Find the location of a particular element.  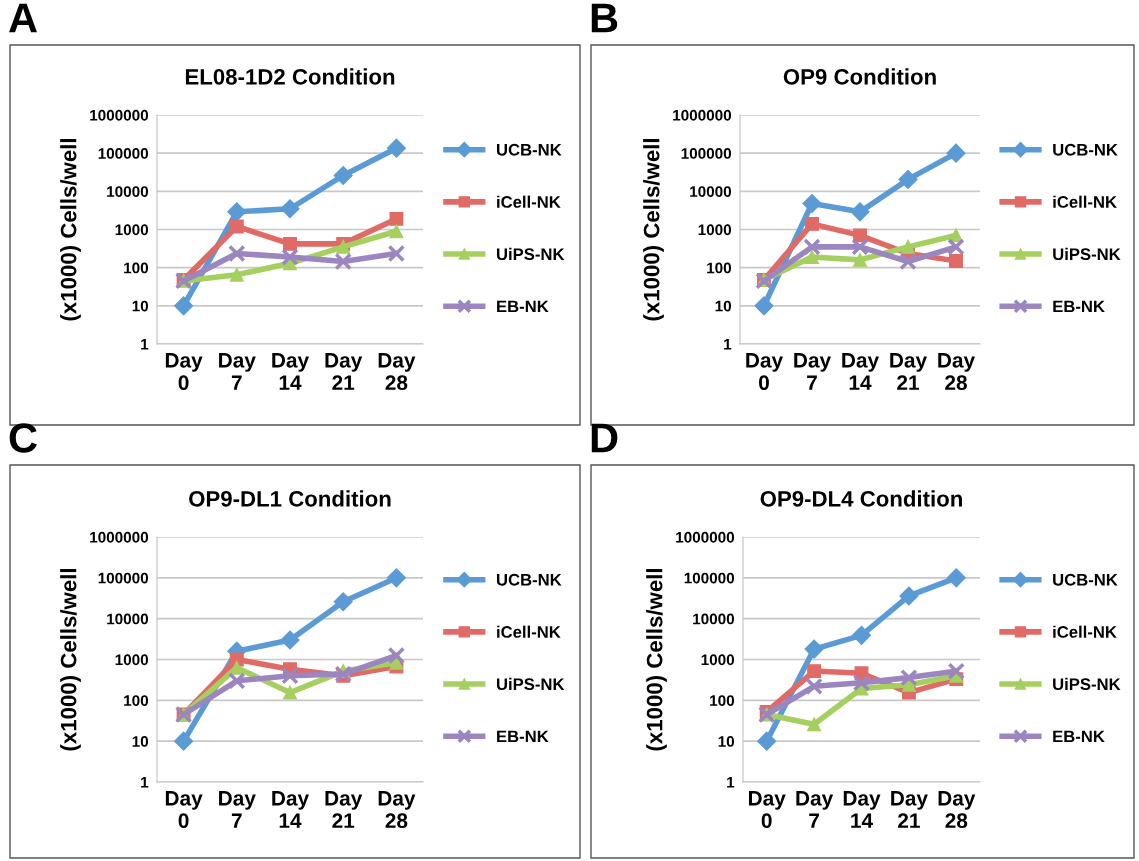

text: C is located at coordinates (23, 438).